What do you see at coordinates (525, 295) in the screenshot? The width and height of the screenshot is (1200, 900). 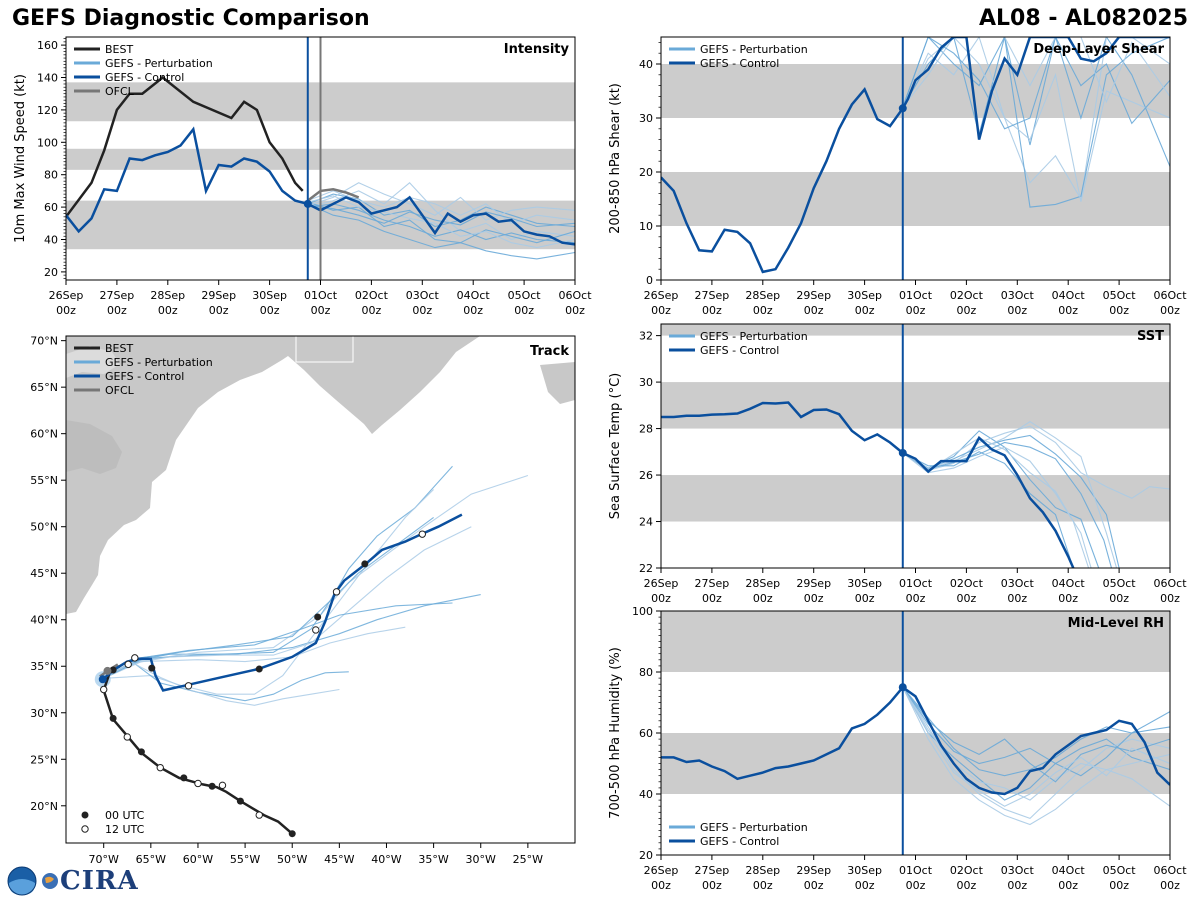 I see `intensity-xtick-date: 05Oct` at bounding box center [525, 295].